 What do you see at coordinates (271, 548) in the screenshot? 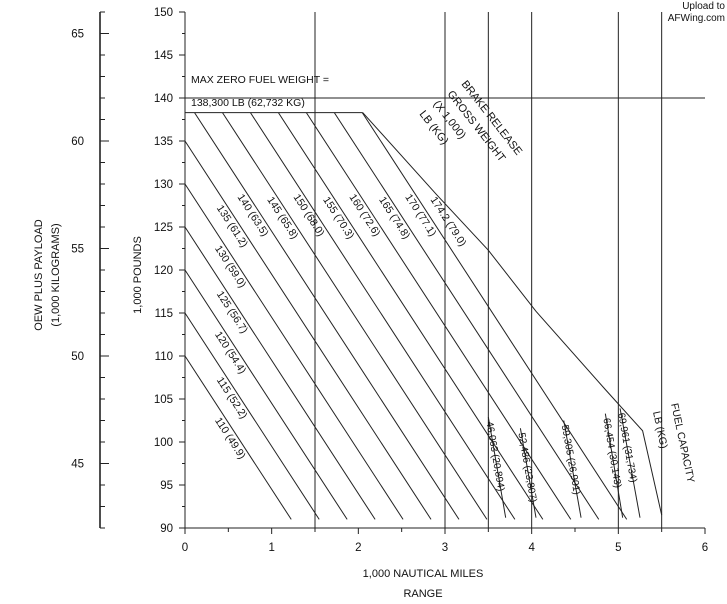
I see `x-tick-label-1: 1` at bounding box center [271, 548].